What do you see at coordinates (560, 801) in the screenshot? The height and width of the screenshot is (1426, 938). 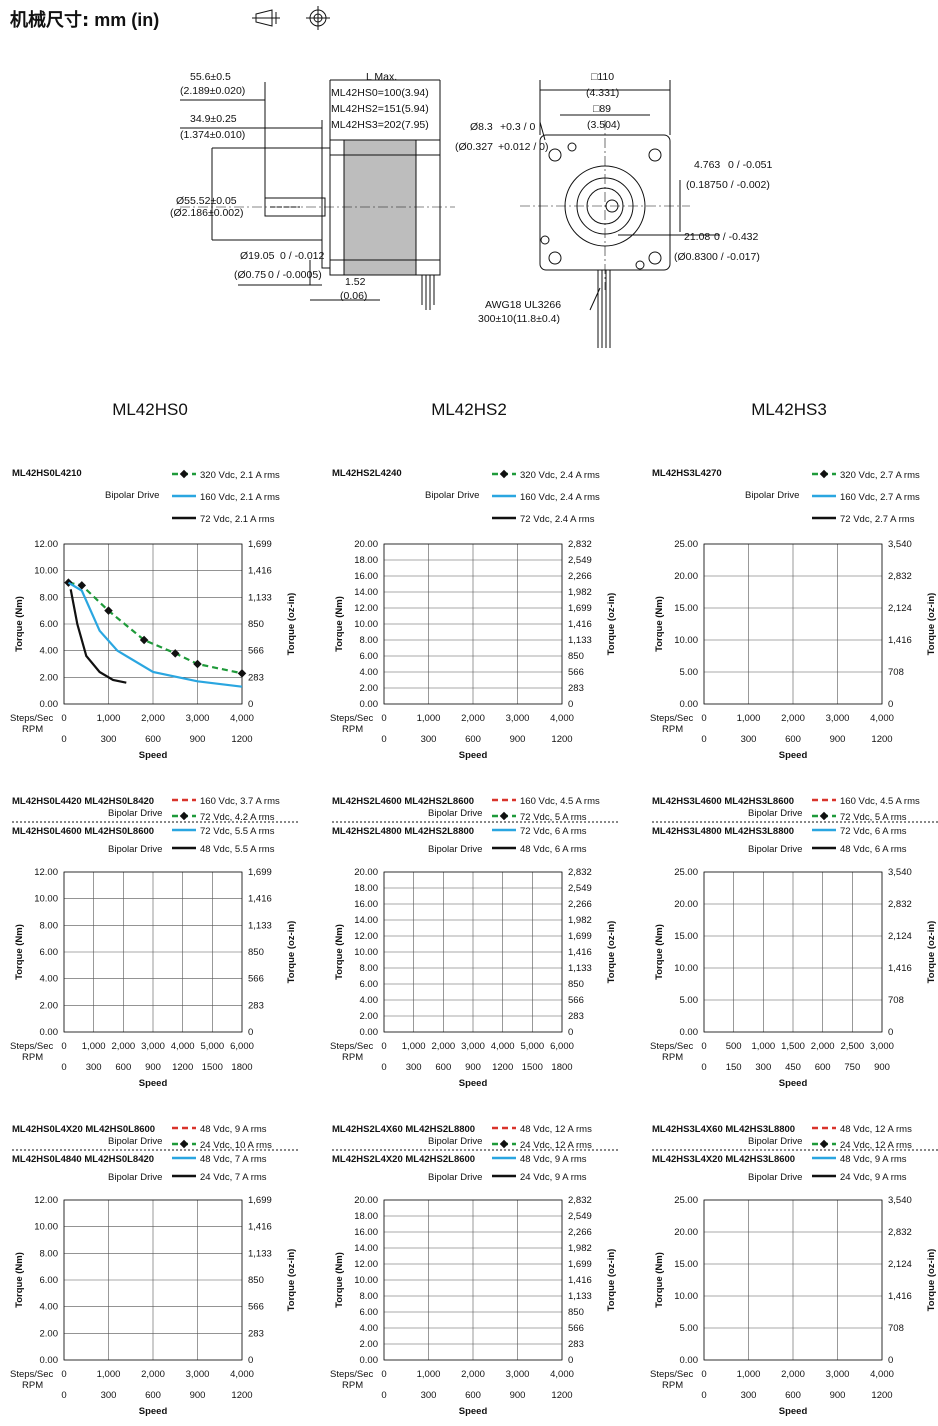 I see `legend-entry: 160 Vdc, 4.5 A rms` at bounding box center [560, 801].